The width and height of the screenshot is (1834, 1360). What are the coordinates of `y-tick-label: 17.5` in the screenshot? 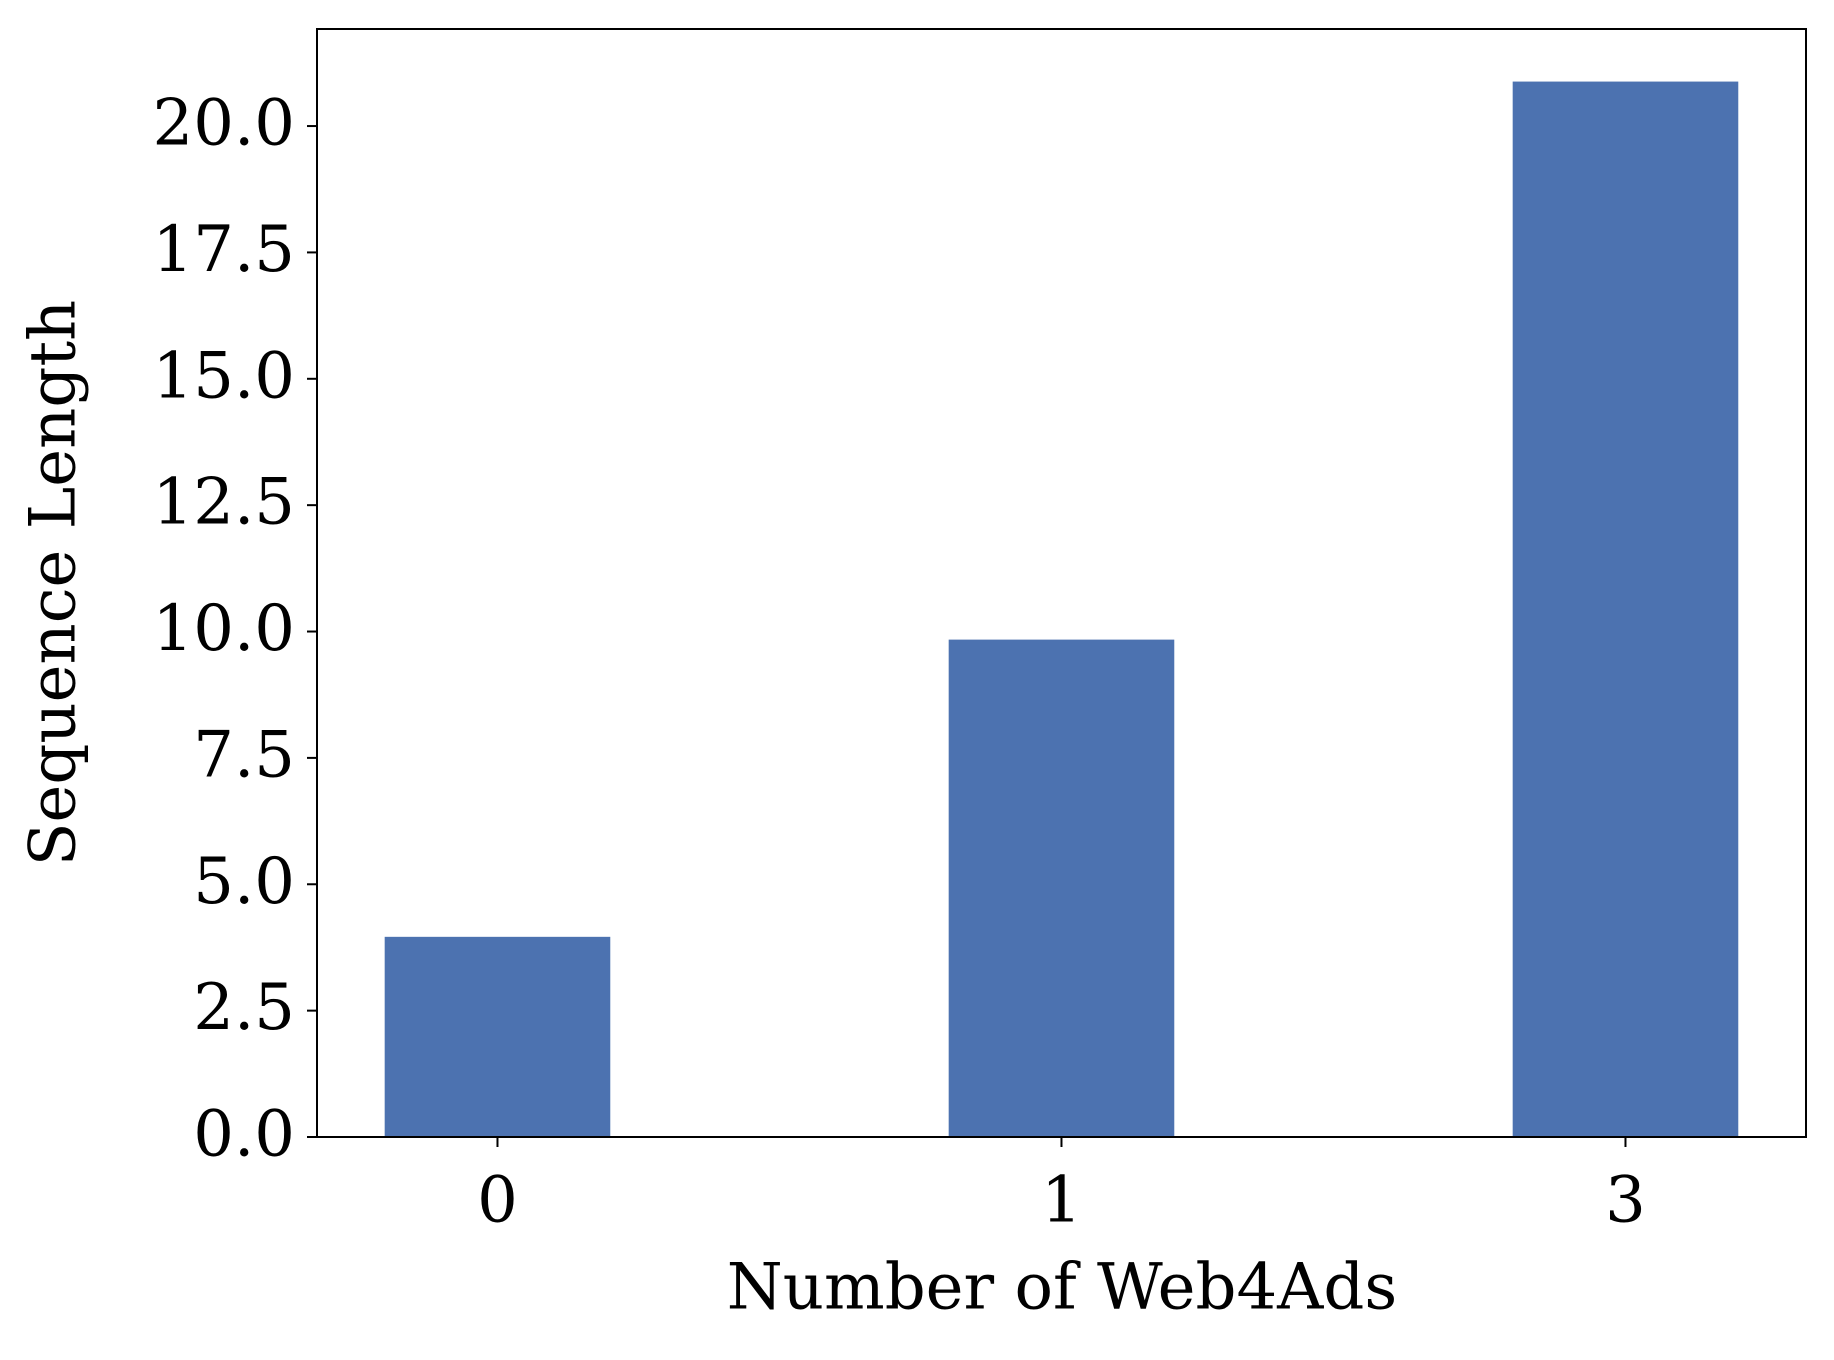 It's located at (224, 250).